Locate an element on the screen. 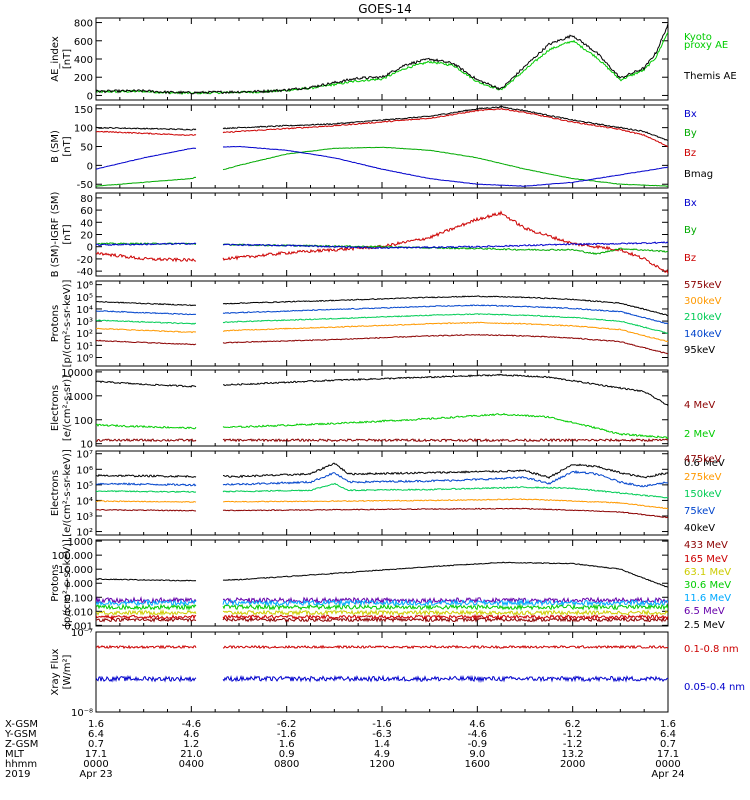 The height and width of the screenshot is (800, 750). y-tick-label: 10³ is located at coordinates (84, 322).